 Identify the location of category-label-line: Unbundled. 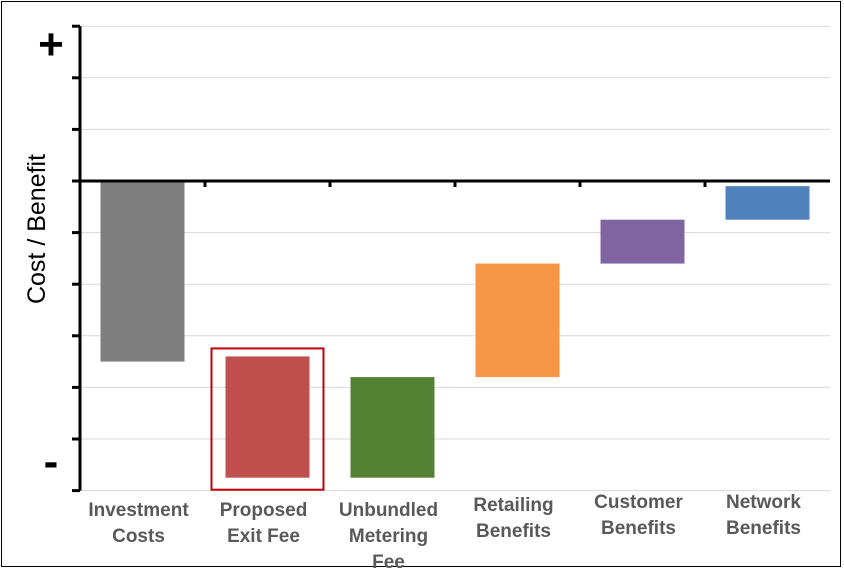
(388, 510).